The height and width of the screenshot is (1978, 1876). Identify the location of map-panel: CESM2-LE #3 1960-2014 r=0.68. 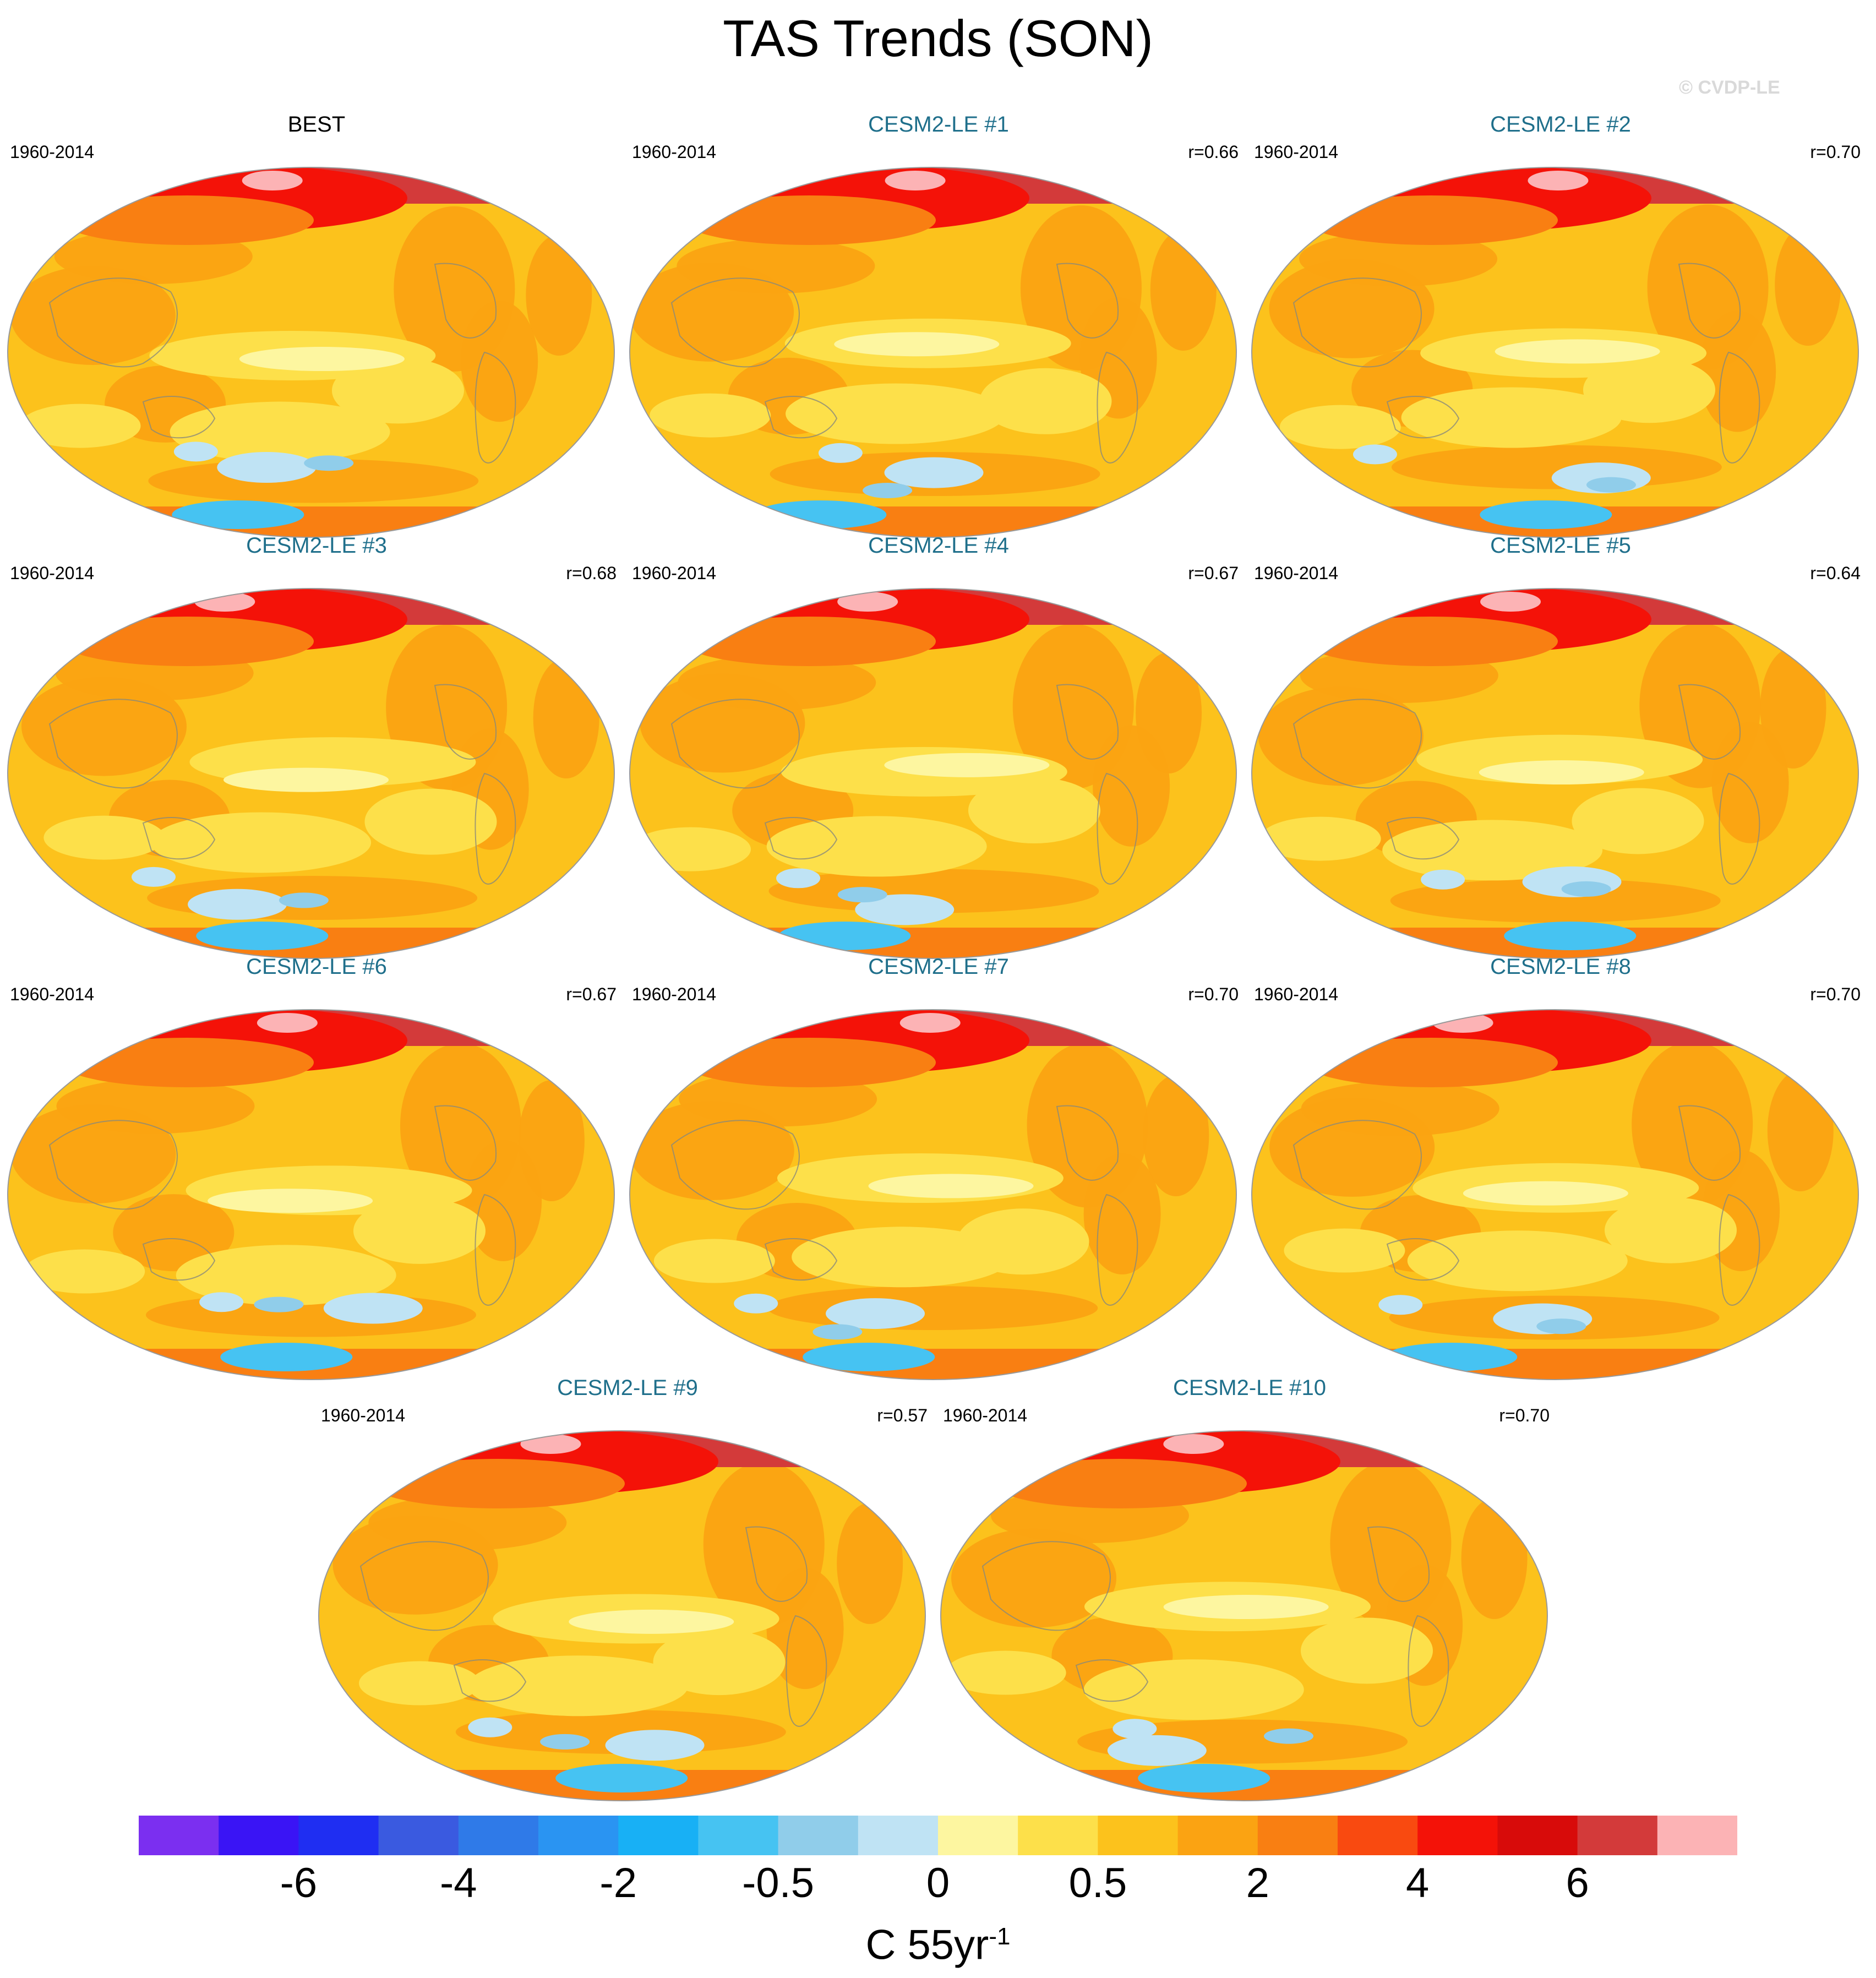
(317, 745).